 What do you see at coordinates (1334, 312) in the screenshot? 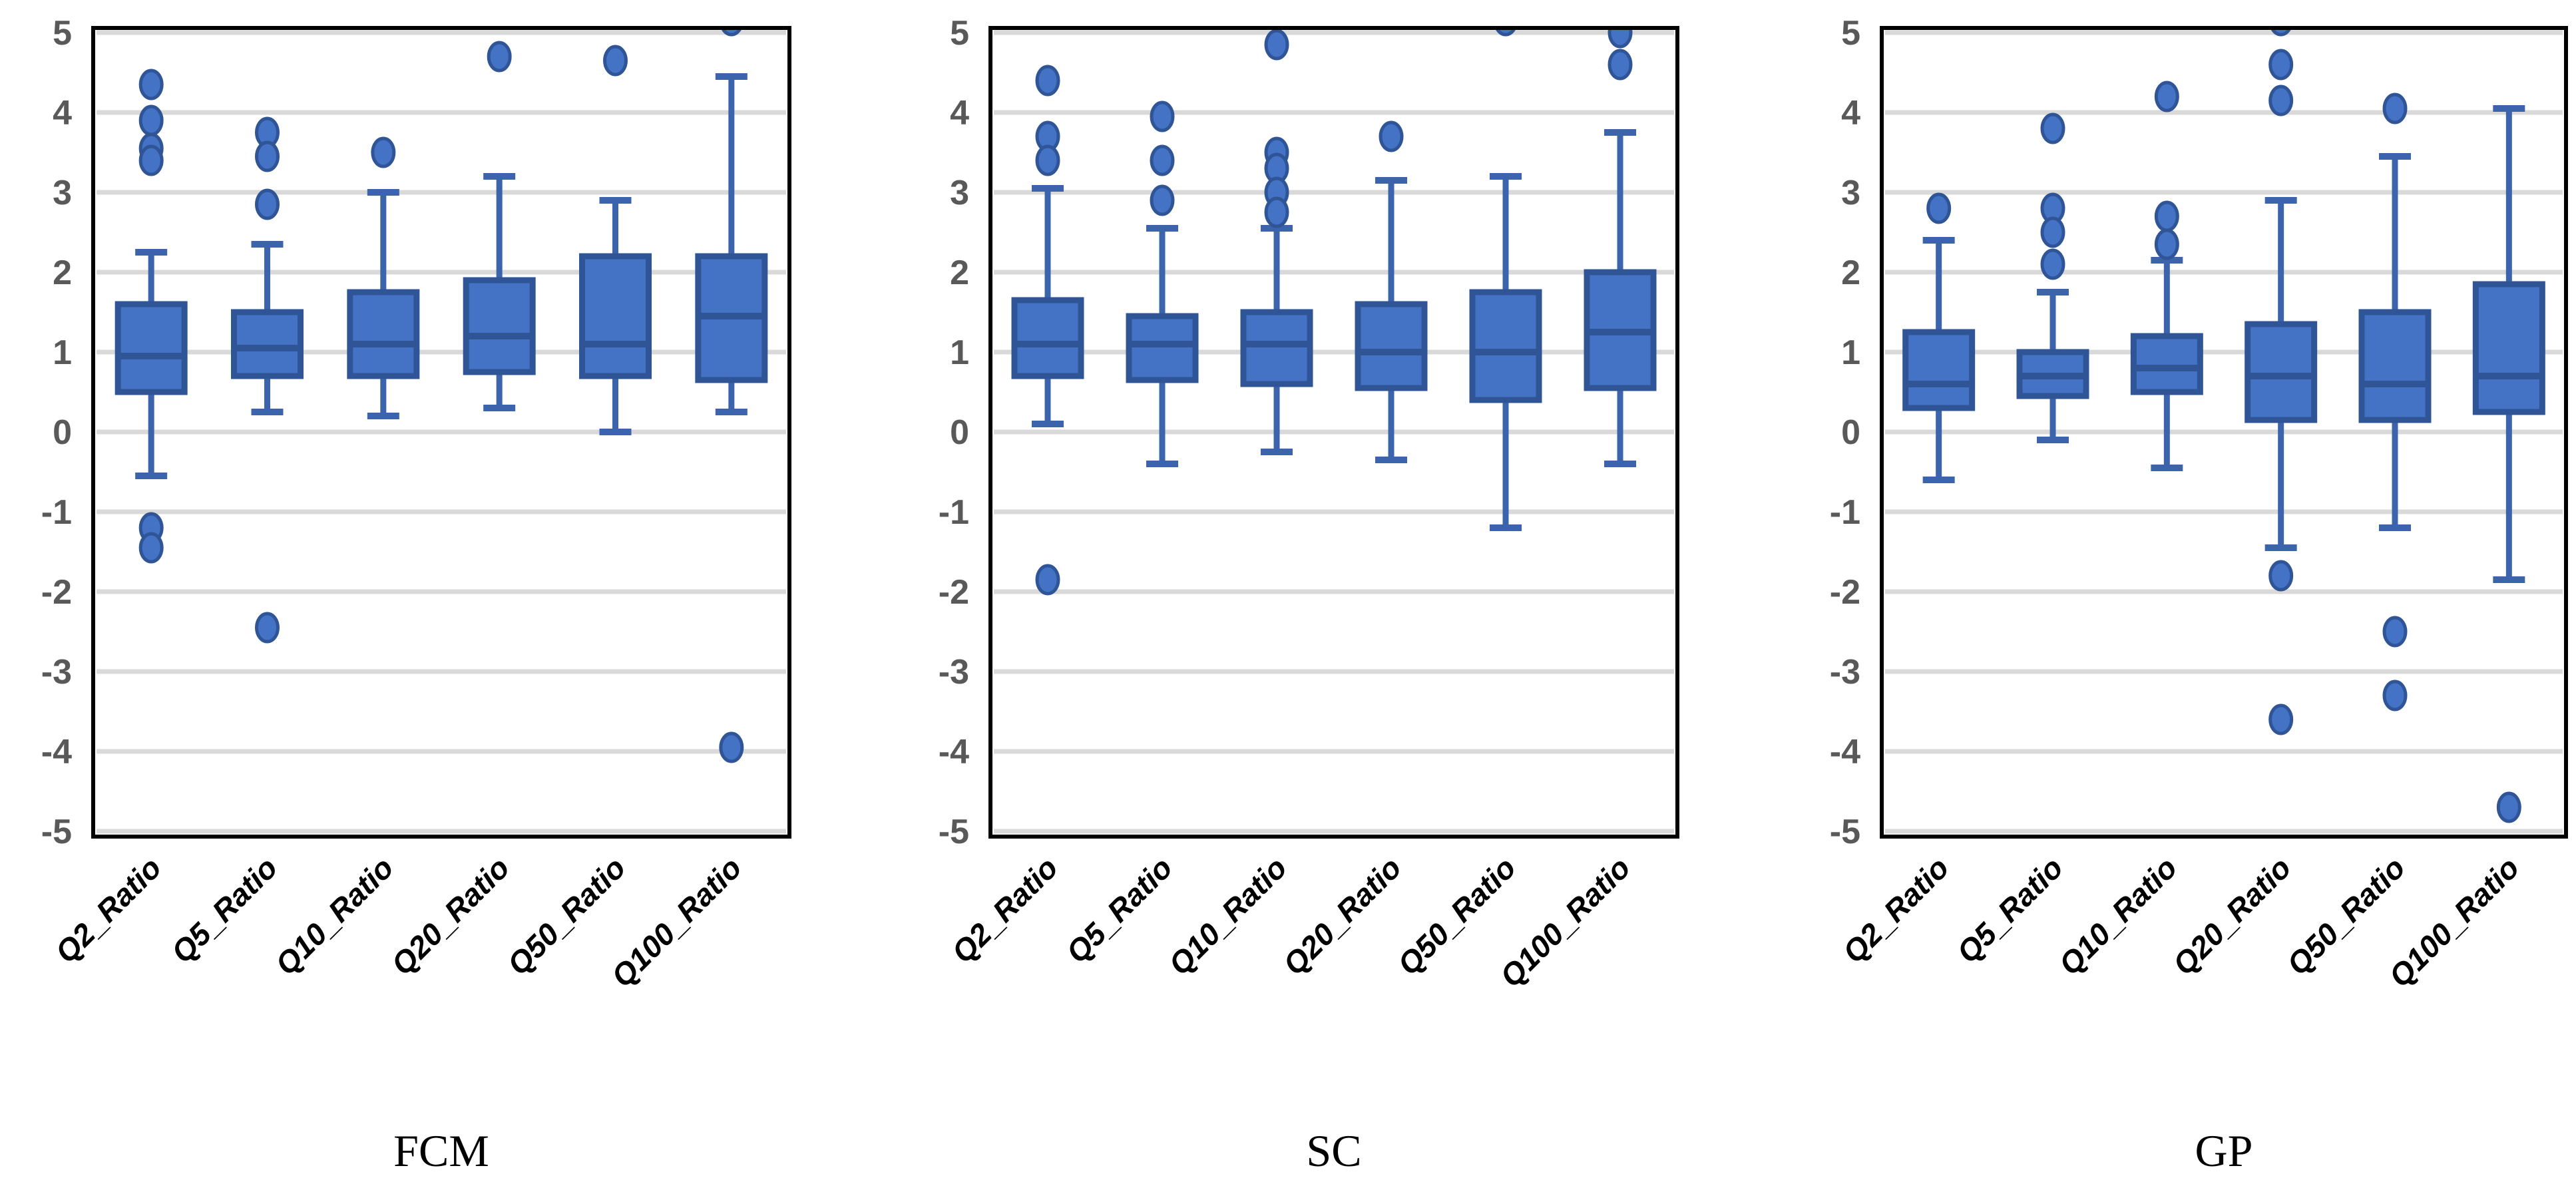
I see `series-group` at bounding box center [1334, 312].